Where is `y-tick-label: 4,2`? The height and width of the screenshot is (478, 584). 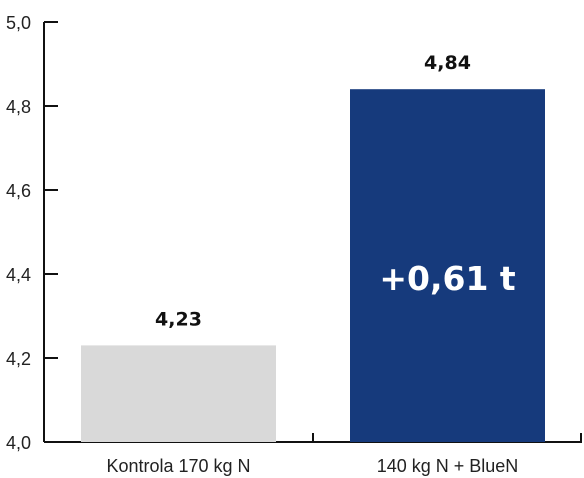 y-tick-label: 4,2 is located at coordinates (18, 359).